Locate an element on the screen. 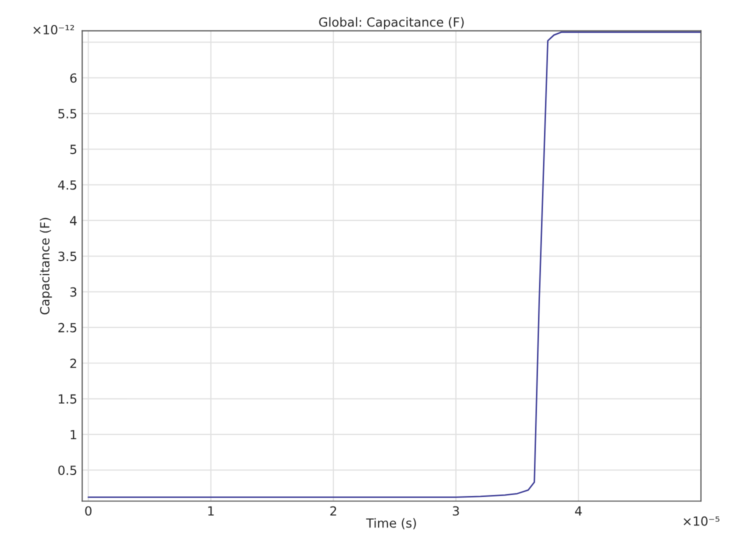 Image resolution: width=734 pixels, height=540 pixels. y-tick-label: 4 is located at coordinates (73, 221).